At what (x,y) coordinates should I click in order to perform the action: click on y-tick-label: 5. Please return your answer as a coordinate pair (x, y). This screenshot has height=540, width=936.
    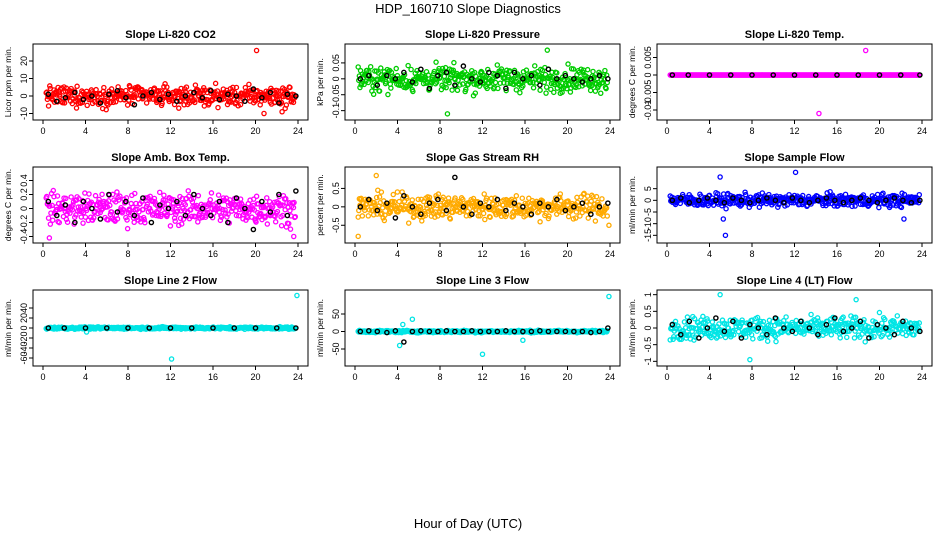
    Looking at the image, I should click on (648, 188).